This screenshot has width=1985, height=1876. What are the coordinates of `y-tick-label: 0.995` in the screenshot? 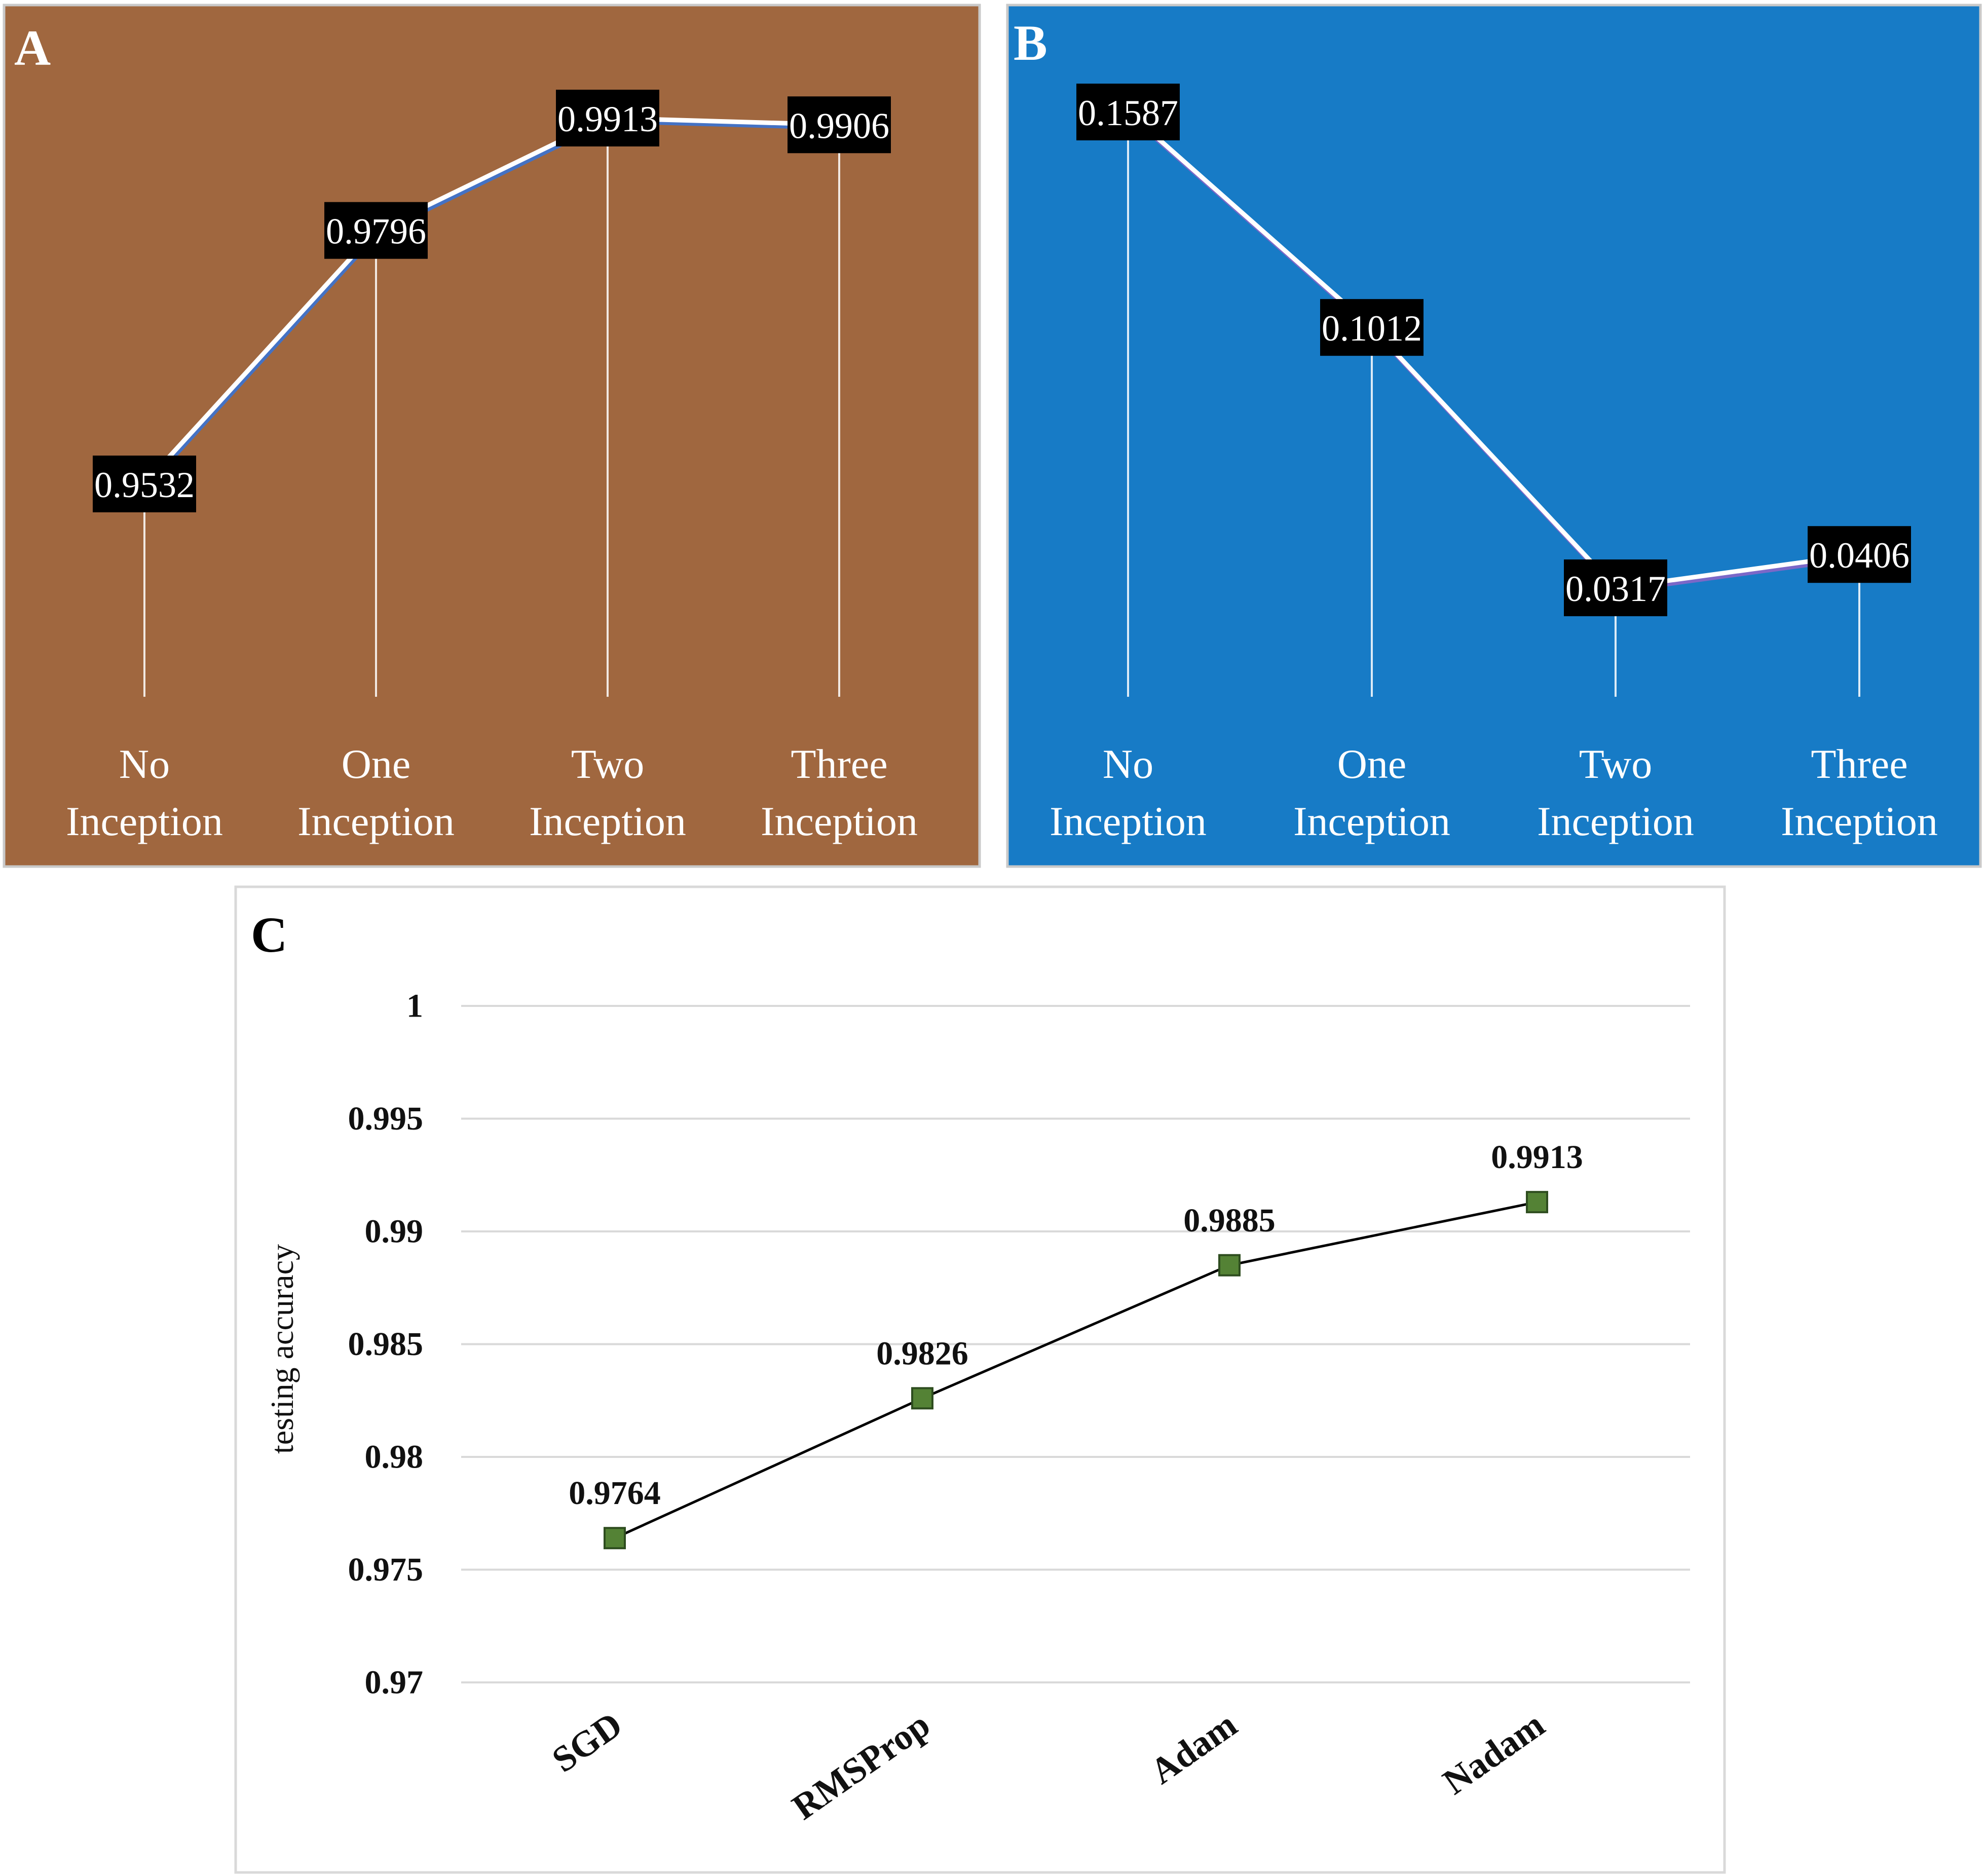 It's located at (386, 1118).